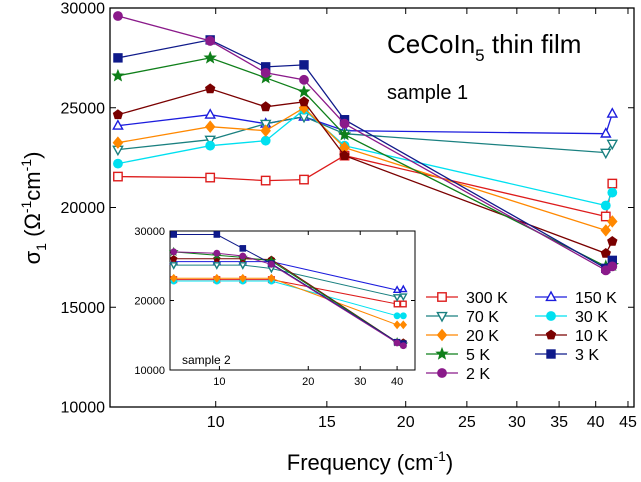 The height and width of the screenshot is (482, 641). What do you see at coordinates (83, 9) in the screenshot?
I see `main-y-tick-label: 30000` at bounding box center [83, 9].